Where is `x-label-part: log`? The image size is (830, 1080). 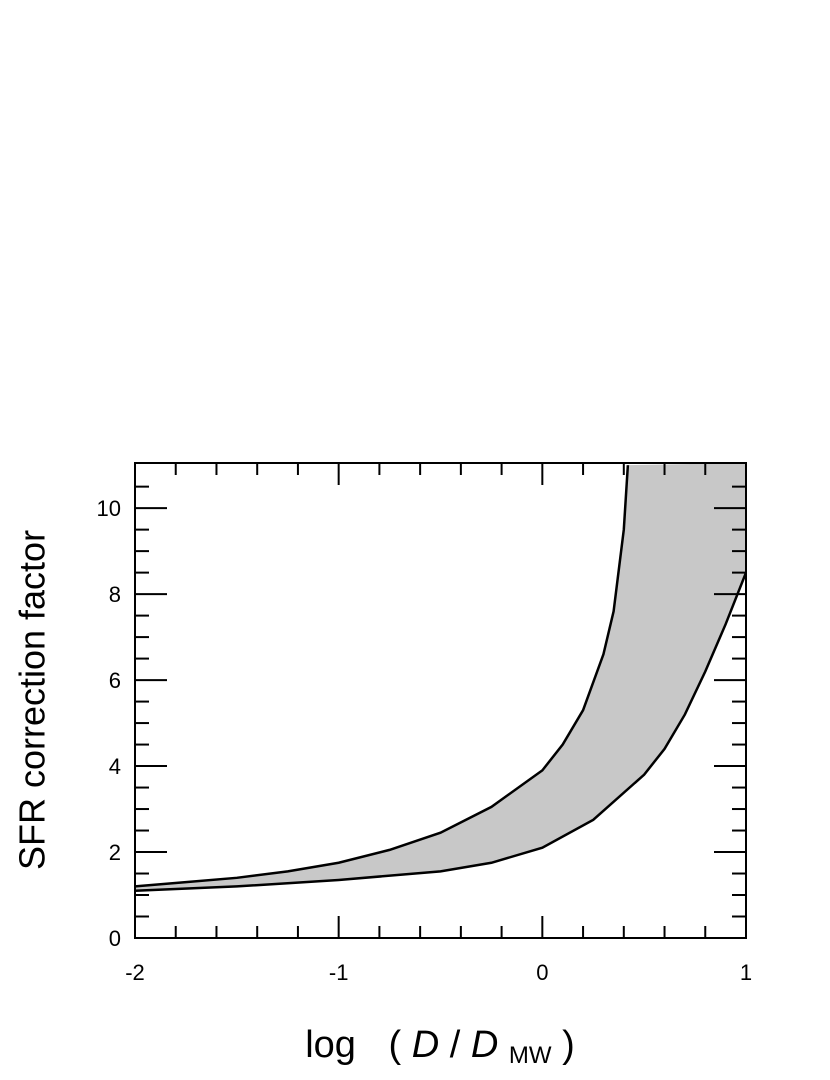 x-label-part: log is located at coordinates (330, 1045).